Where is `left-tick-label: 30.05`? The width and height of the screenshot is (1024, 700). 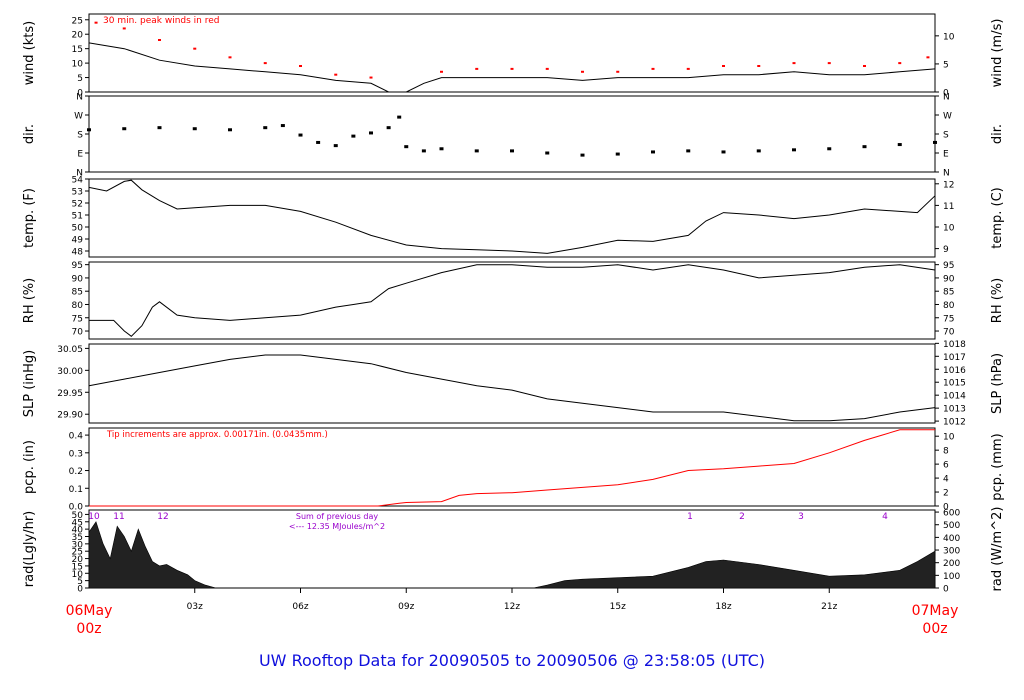
left-tick-label: 30.05 is located at coordinates (70, 350).